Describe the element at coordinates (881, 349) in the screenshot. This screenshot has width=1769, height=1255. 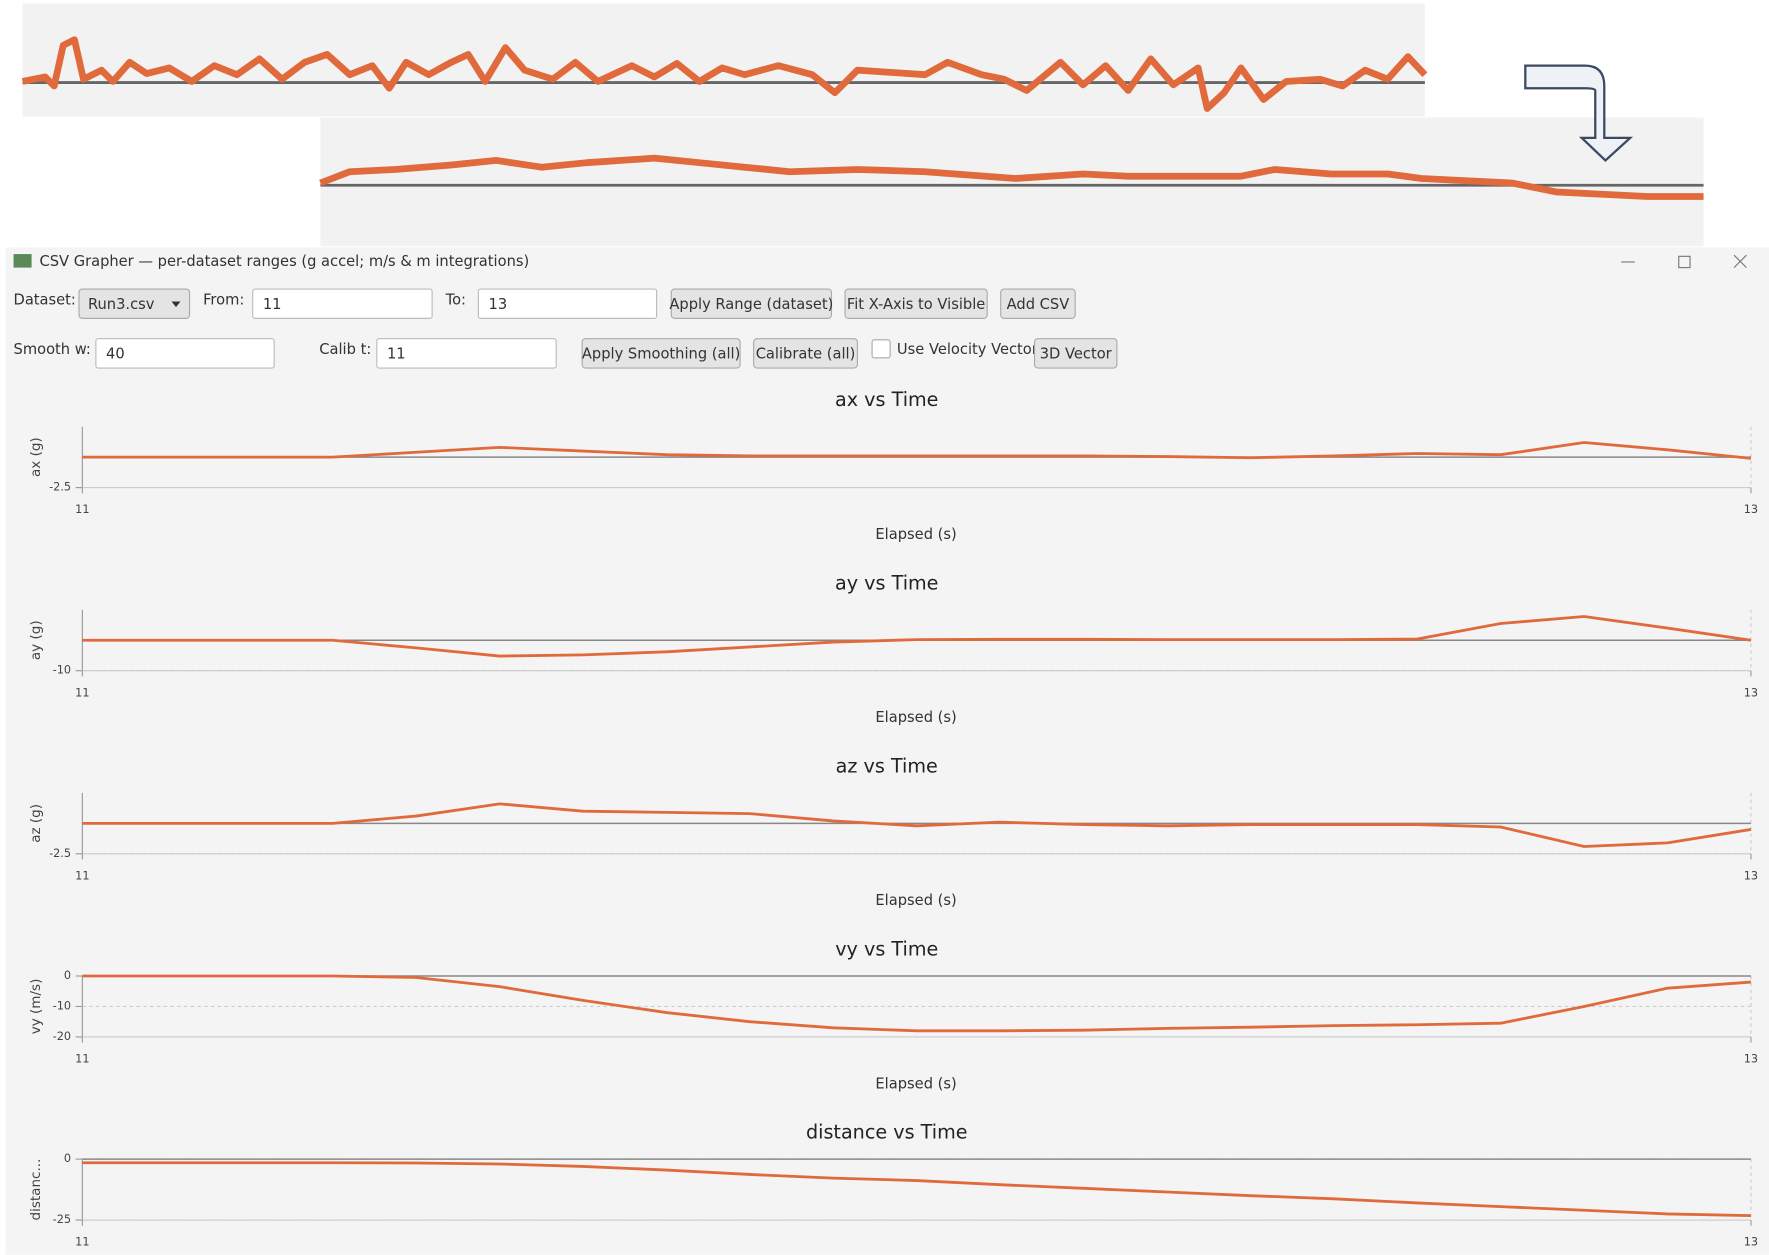
I see `checkbox` at that location.